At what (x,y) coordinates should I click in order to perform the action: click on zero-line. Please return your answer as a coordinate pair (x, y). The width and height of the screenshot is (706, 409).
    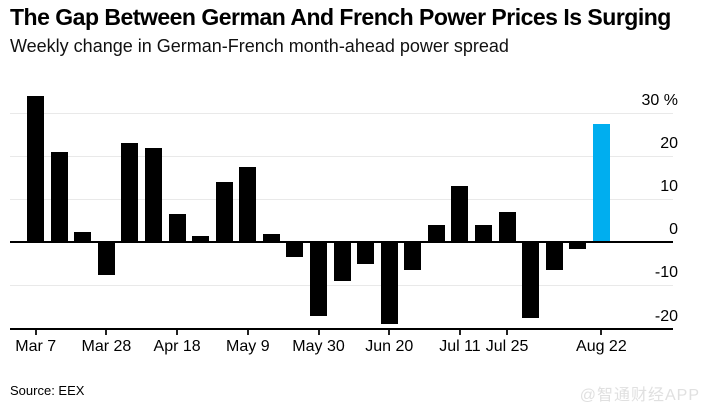
    Looking at the image, I should click on (341, 242).